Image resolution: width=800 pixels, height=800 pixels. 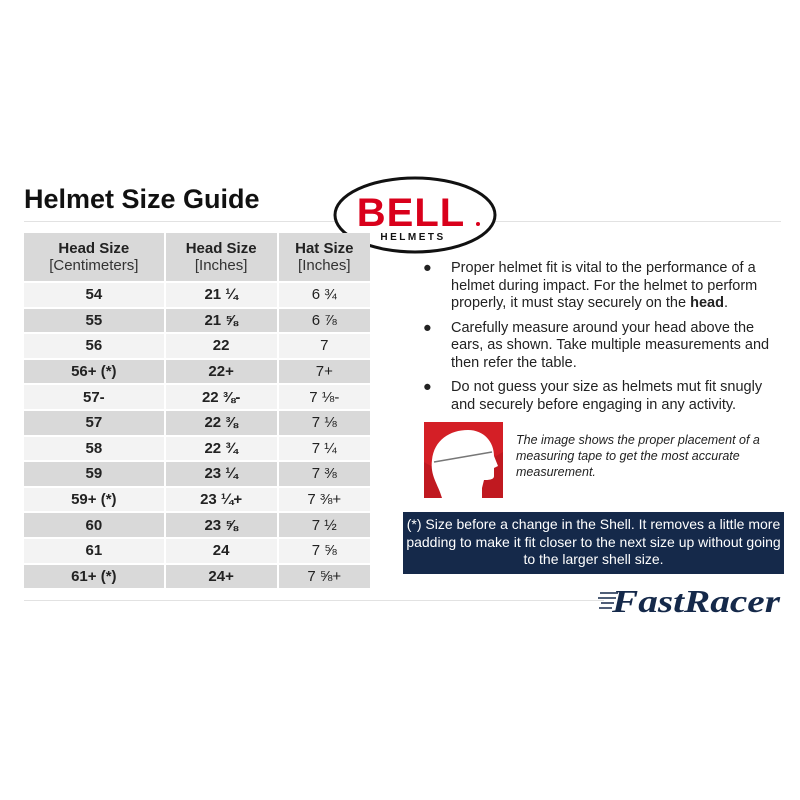 I want to click on table-row: 59+ (*) 23 ¼+ 7 ⅜+, so click(x=197, y=499).